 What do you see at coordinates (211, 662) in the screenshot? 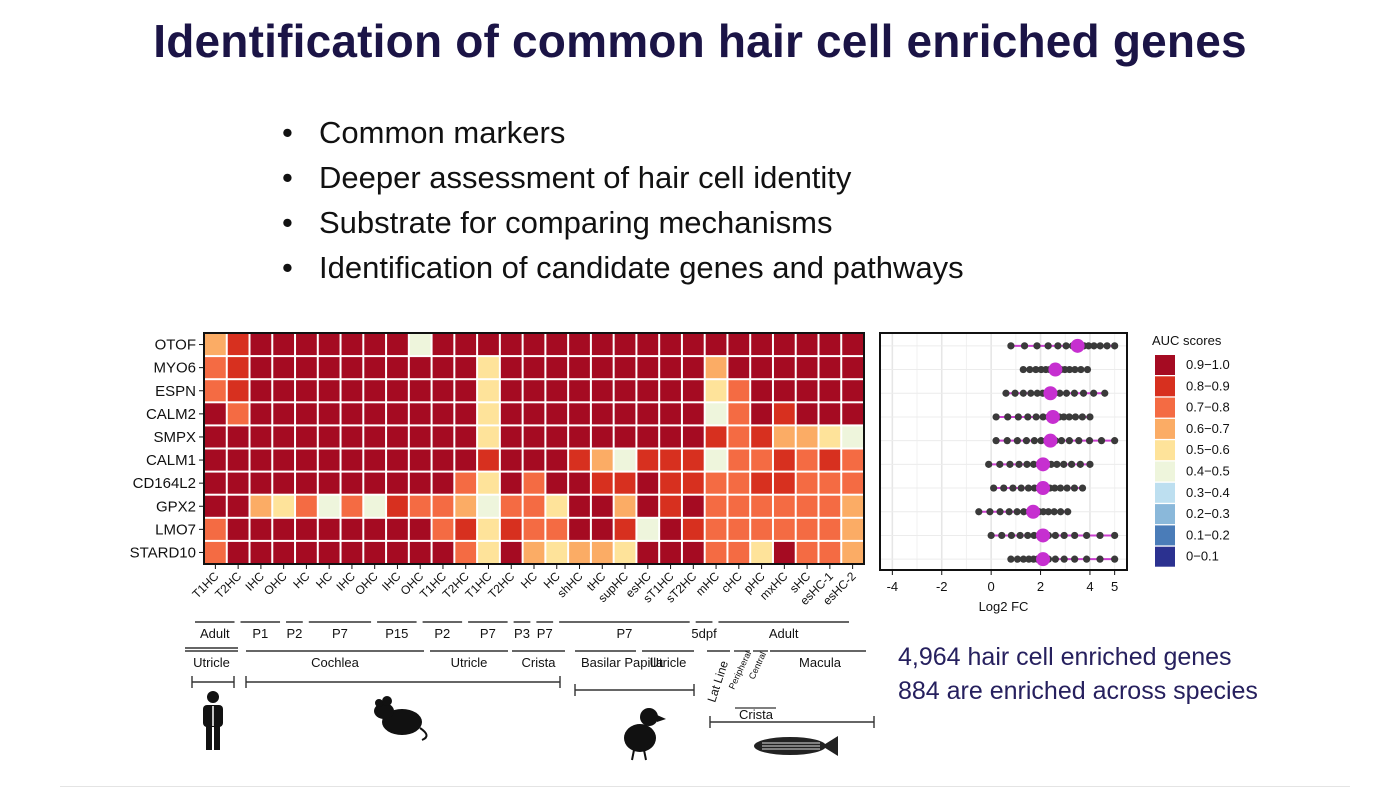
I see `tissue-label: Utricle` at bounding box center [211, 662].